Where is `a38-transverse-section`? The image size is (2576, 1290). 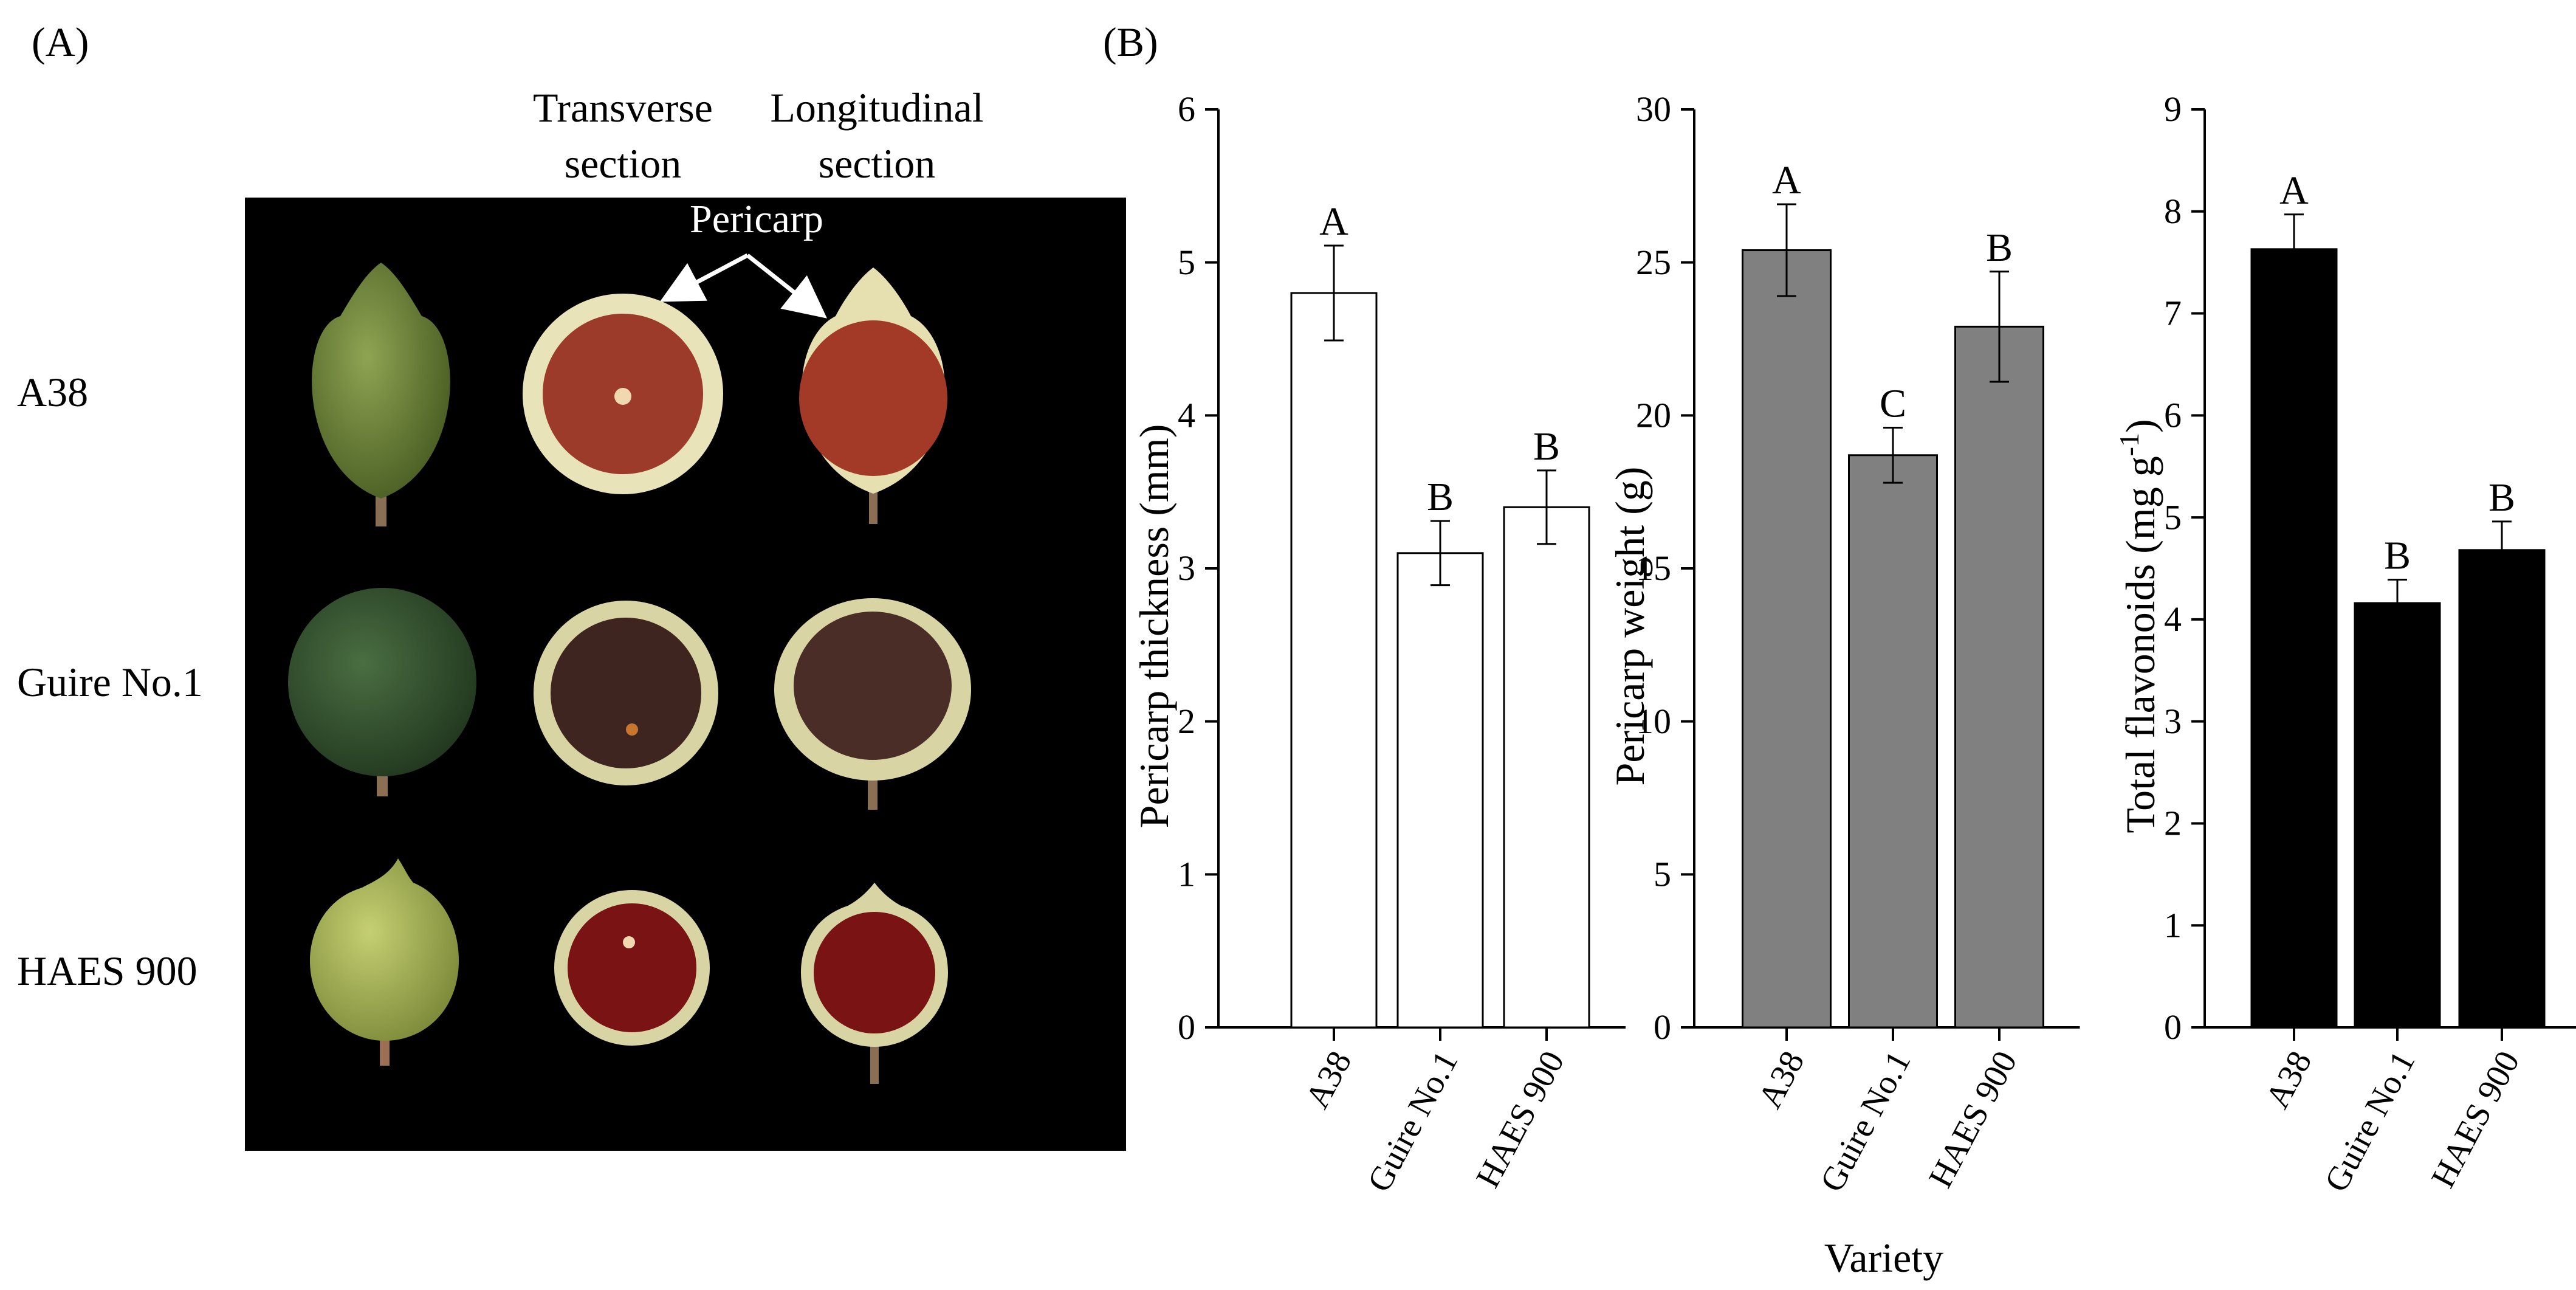 a38-transverse-section is located at coordinates (623, 394).